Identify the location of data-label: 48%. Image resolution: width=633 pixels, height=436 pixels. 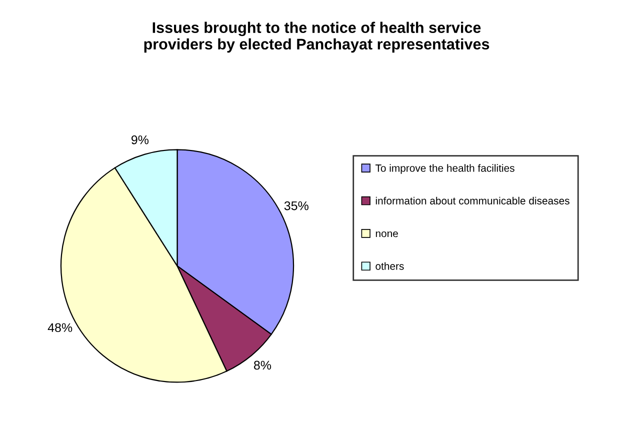
(60, 327).